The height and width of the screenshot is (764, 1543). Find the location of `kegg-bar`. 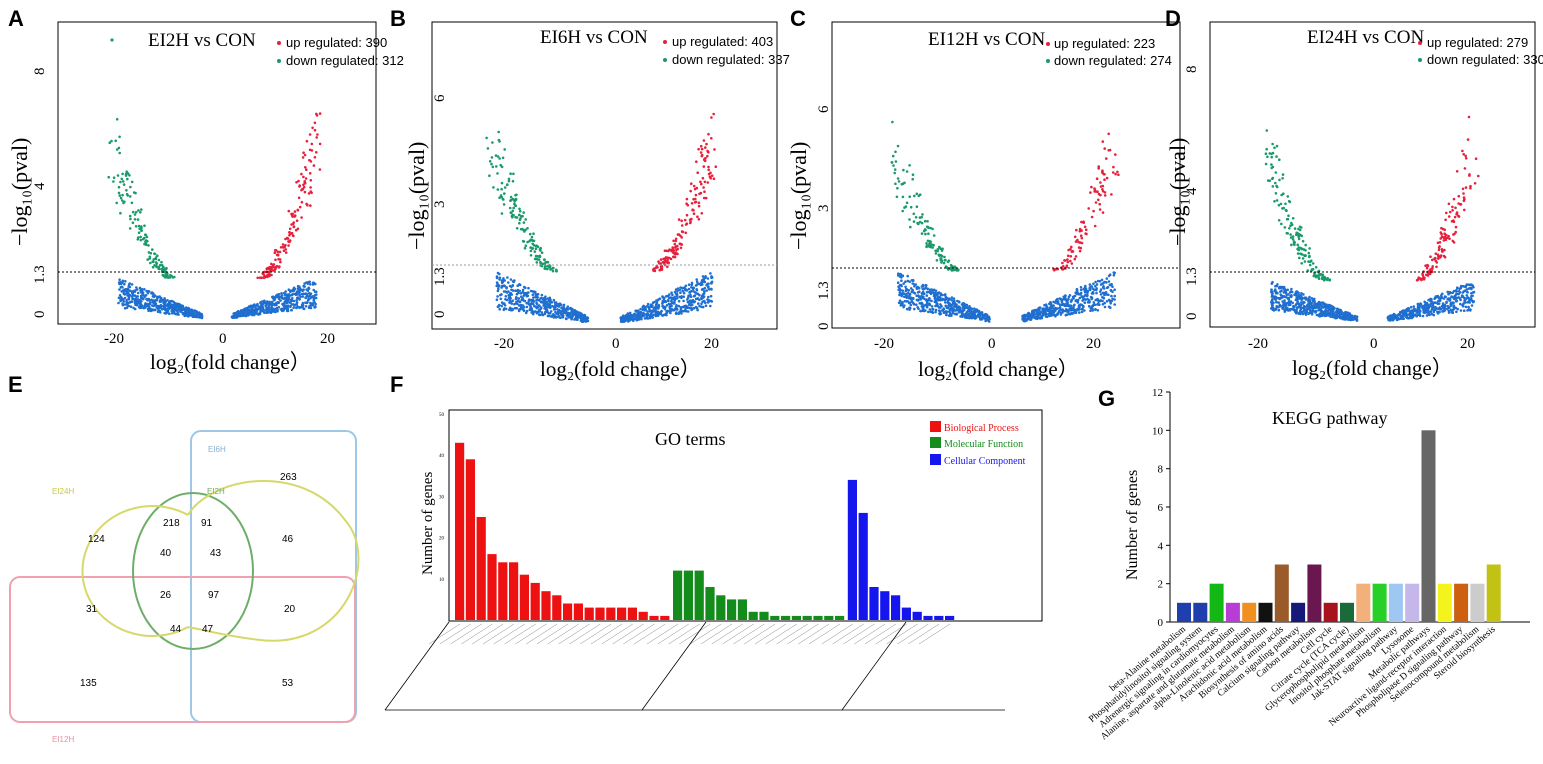

kegg-bar is located at coordinates (1200, 612).